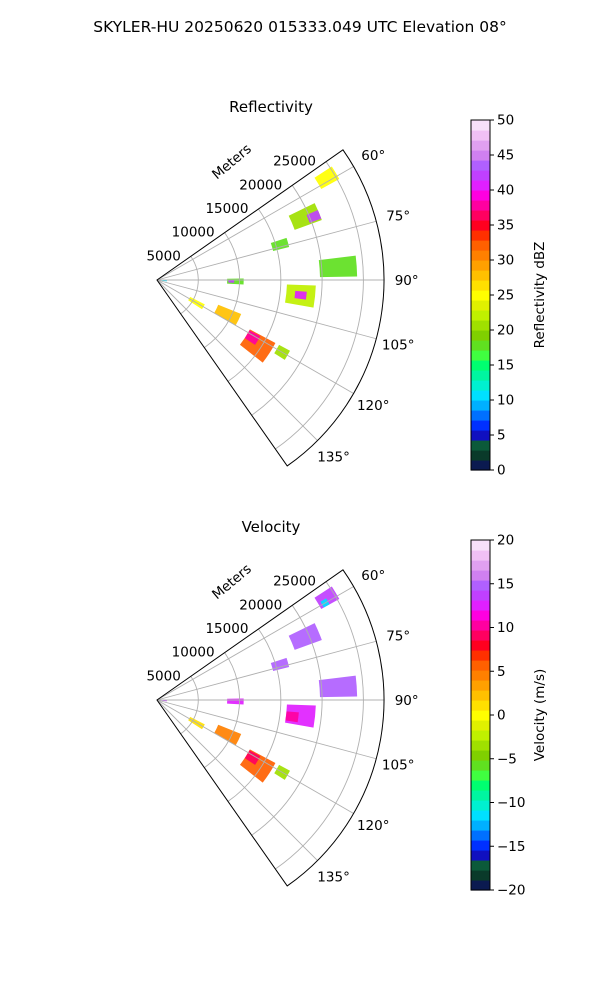  What do you see at coordinates (511, 847) in the screenshot?
I see `colorbar-tick-label: −15` at bounding box center [511, 847].